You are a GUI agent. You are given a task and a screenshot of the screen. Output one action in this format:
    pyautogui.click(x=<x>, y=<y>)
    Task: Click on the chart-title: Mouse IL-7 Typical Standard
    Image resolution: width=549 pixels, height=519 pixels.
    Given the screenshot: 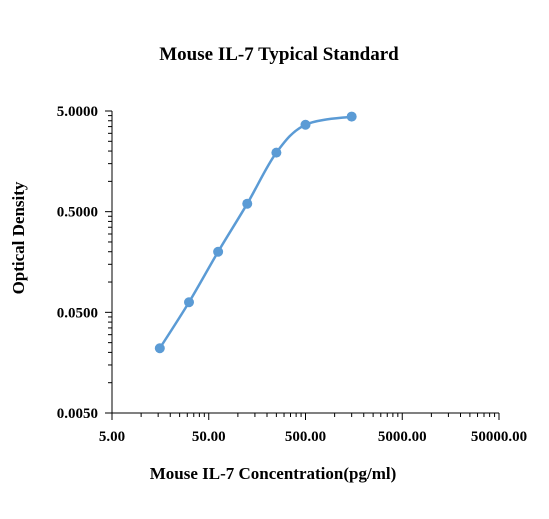 What is the action you would take?
    pyautogui.click(x=279, y=54)
    